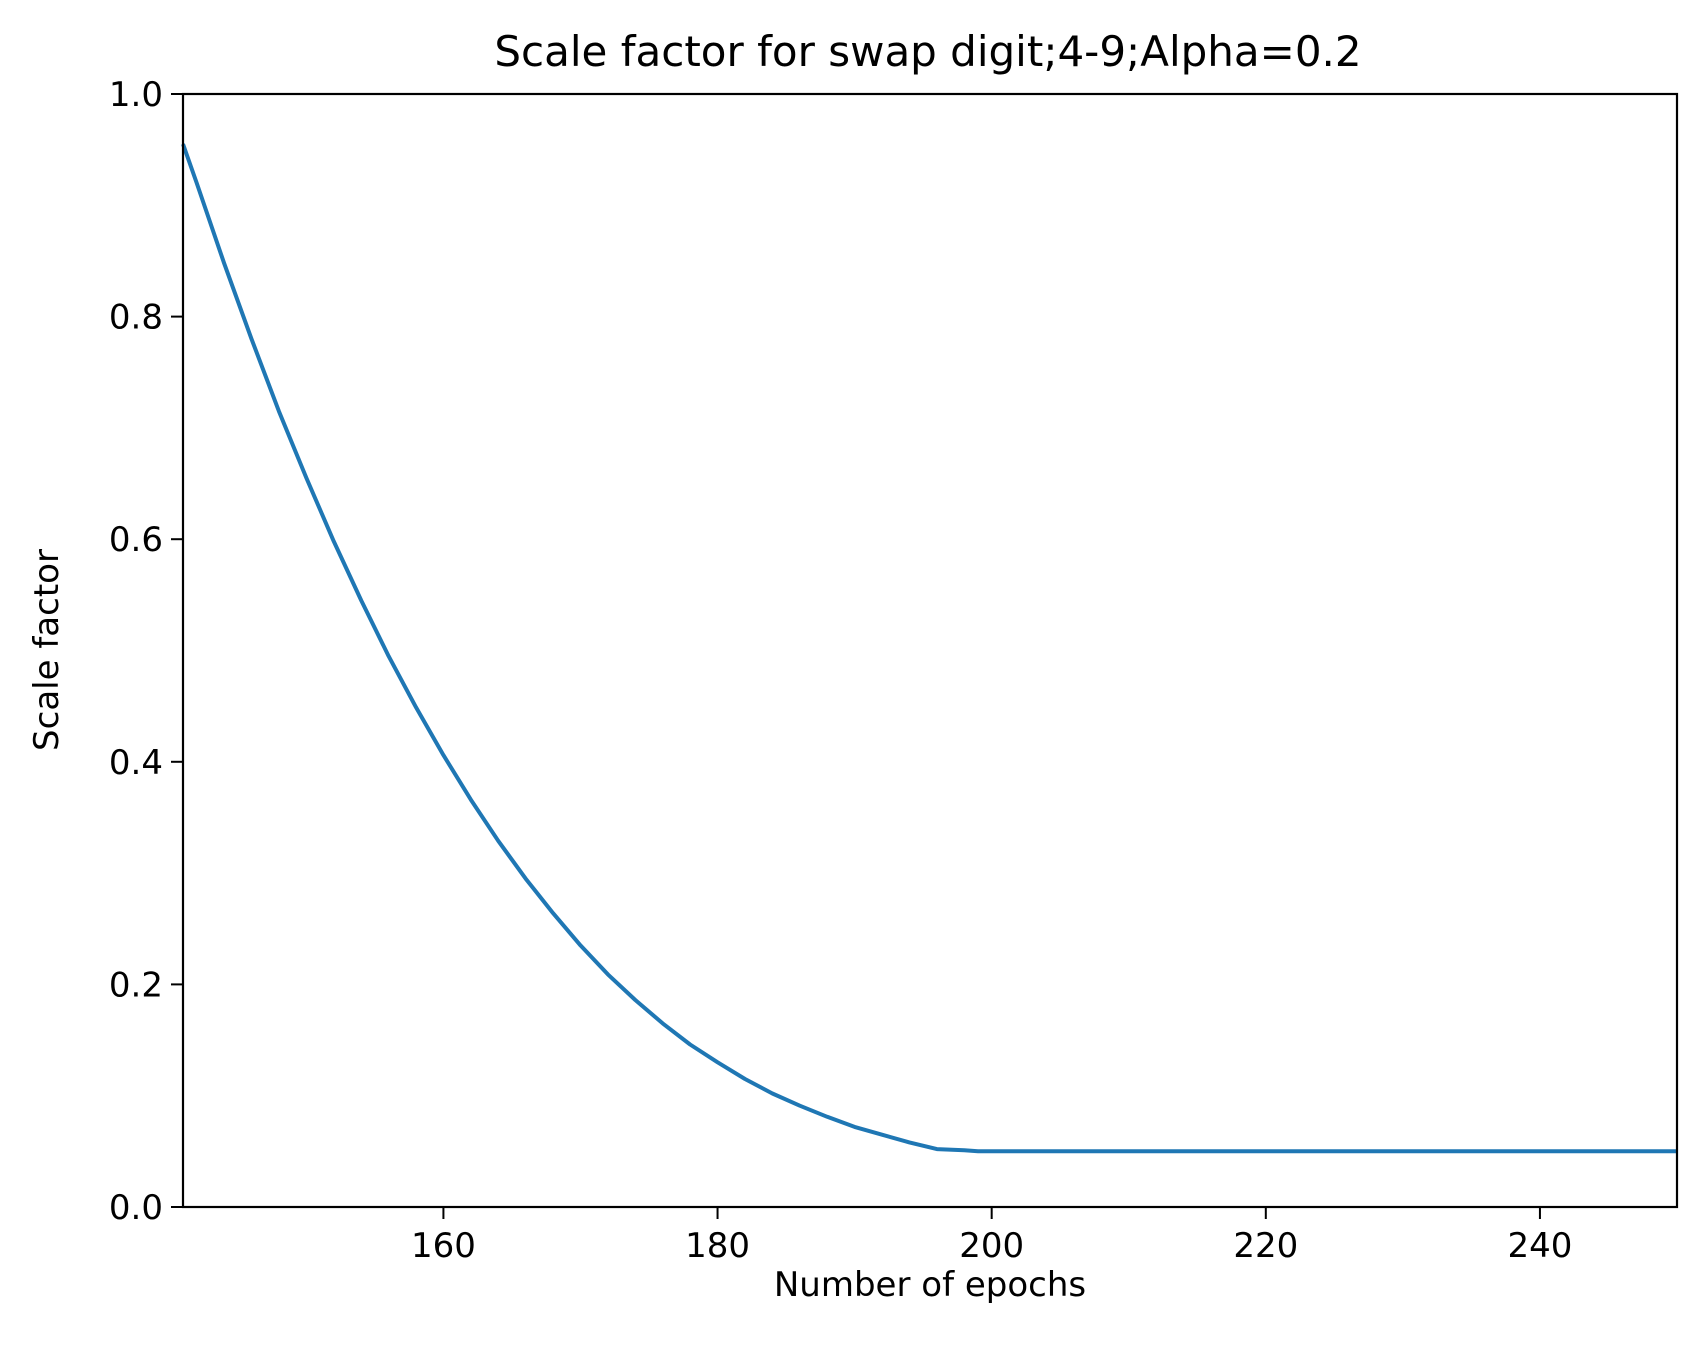 Image resolution: width=1700 pixels, height=1357 pixels. What do you see at coordinates (717, 1246) in the screenshot?
I see `x-tick-label: 180` at bounding box center [717, 1246].